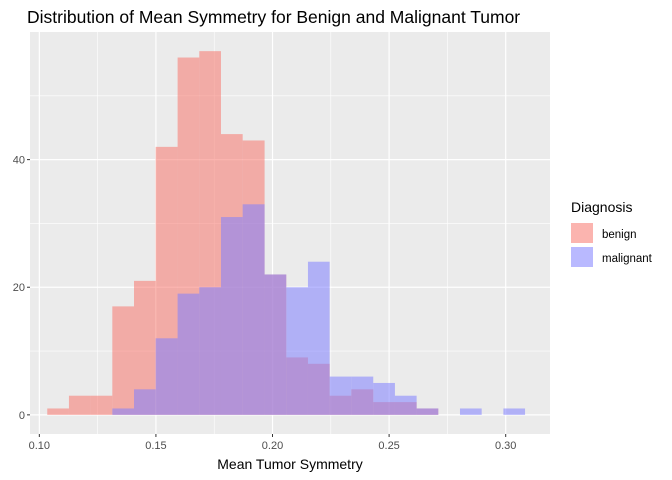 This screenshot has height=480, width=672. Describe the element at coordinates (155, 446) in the screenshot. I see `x-tick-label: 0.15` at that location.